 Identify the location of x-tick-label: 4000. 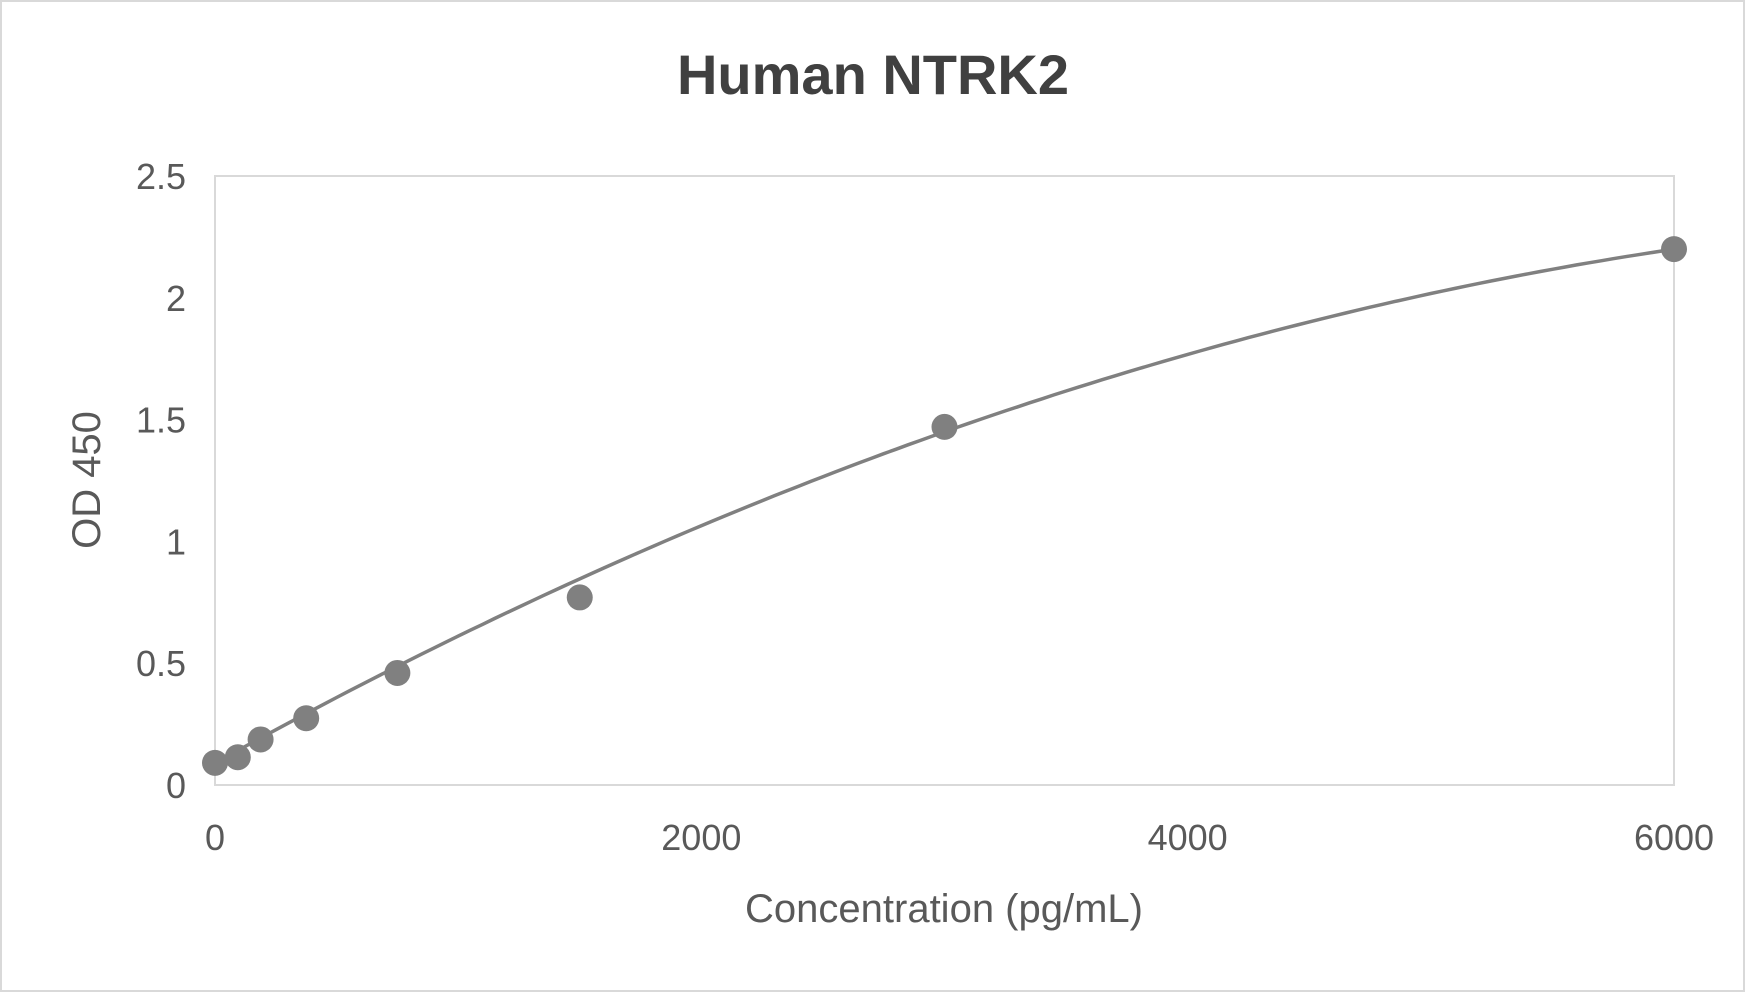
(1188, 837).